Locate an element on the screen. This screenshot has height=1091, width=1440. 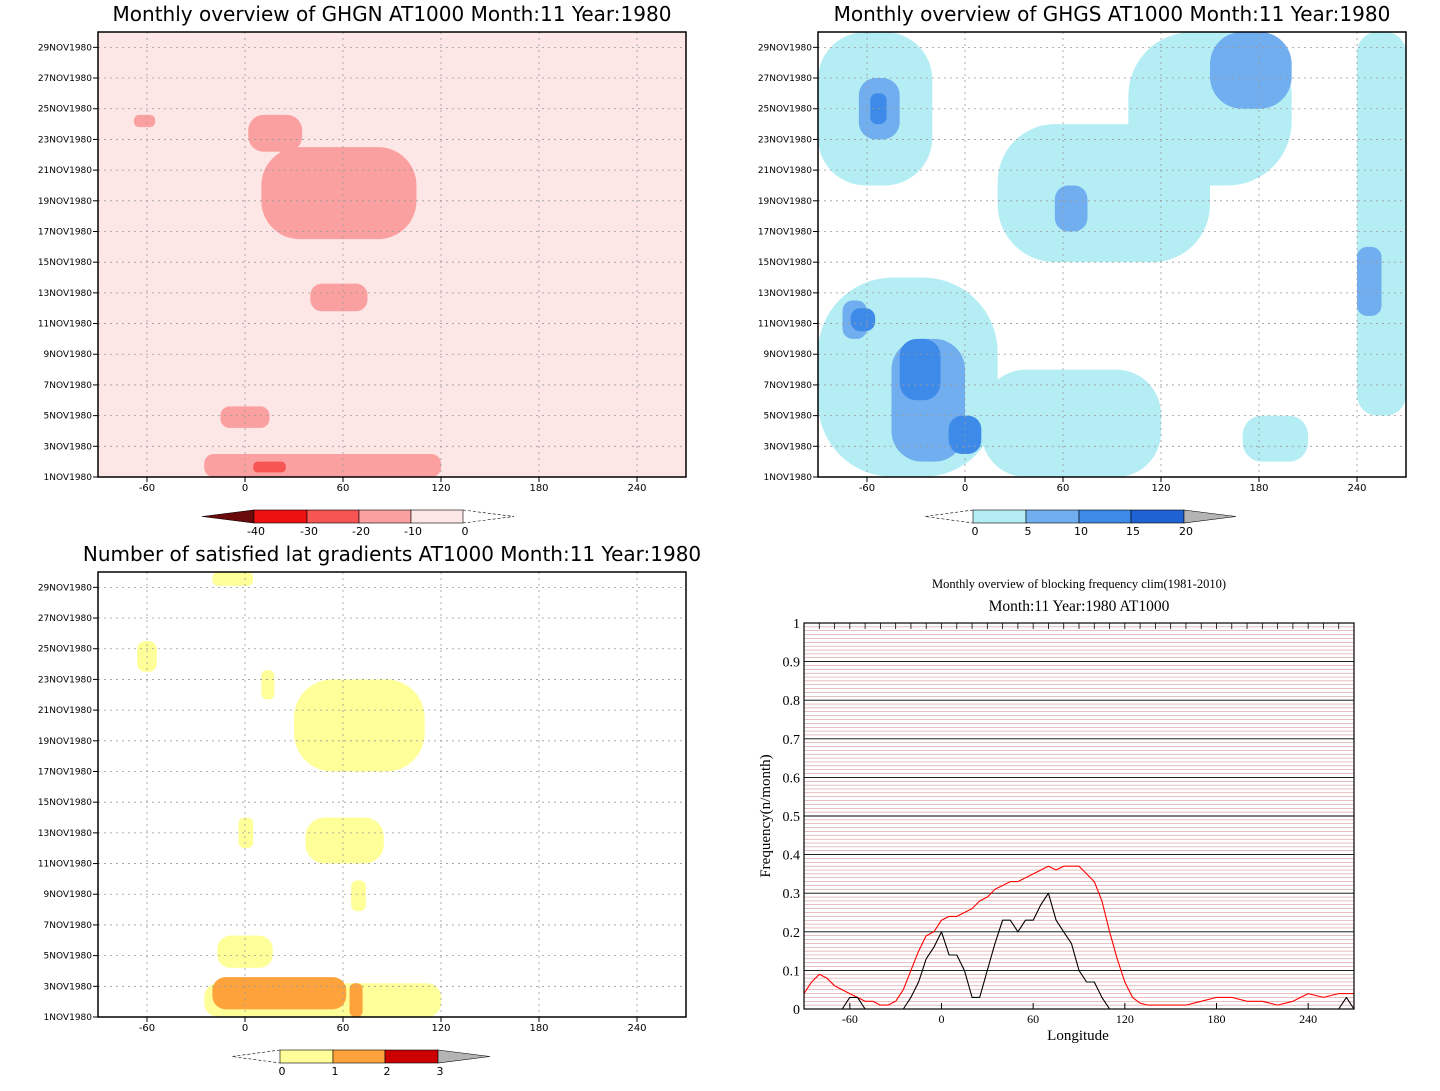
blocking-y-tick-label: 0.6 is located at coordinates (792, 778).